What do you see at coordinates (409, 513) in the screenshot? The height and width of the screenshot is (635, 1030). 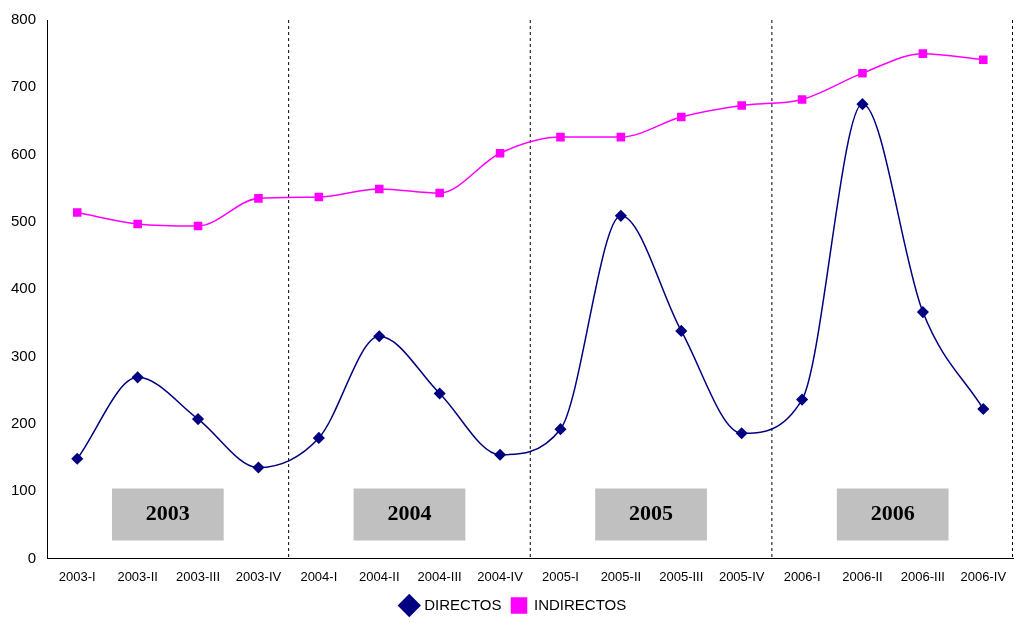 I see `band-label: 2004` at bounding box center [409, 513].